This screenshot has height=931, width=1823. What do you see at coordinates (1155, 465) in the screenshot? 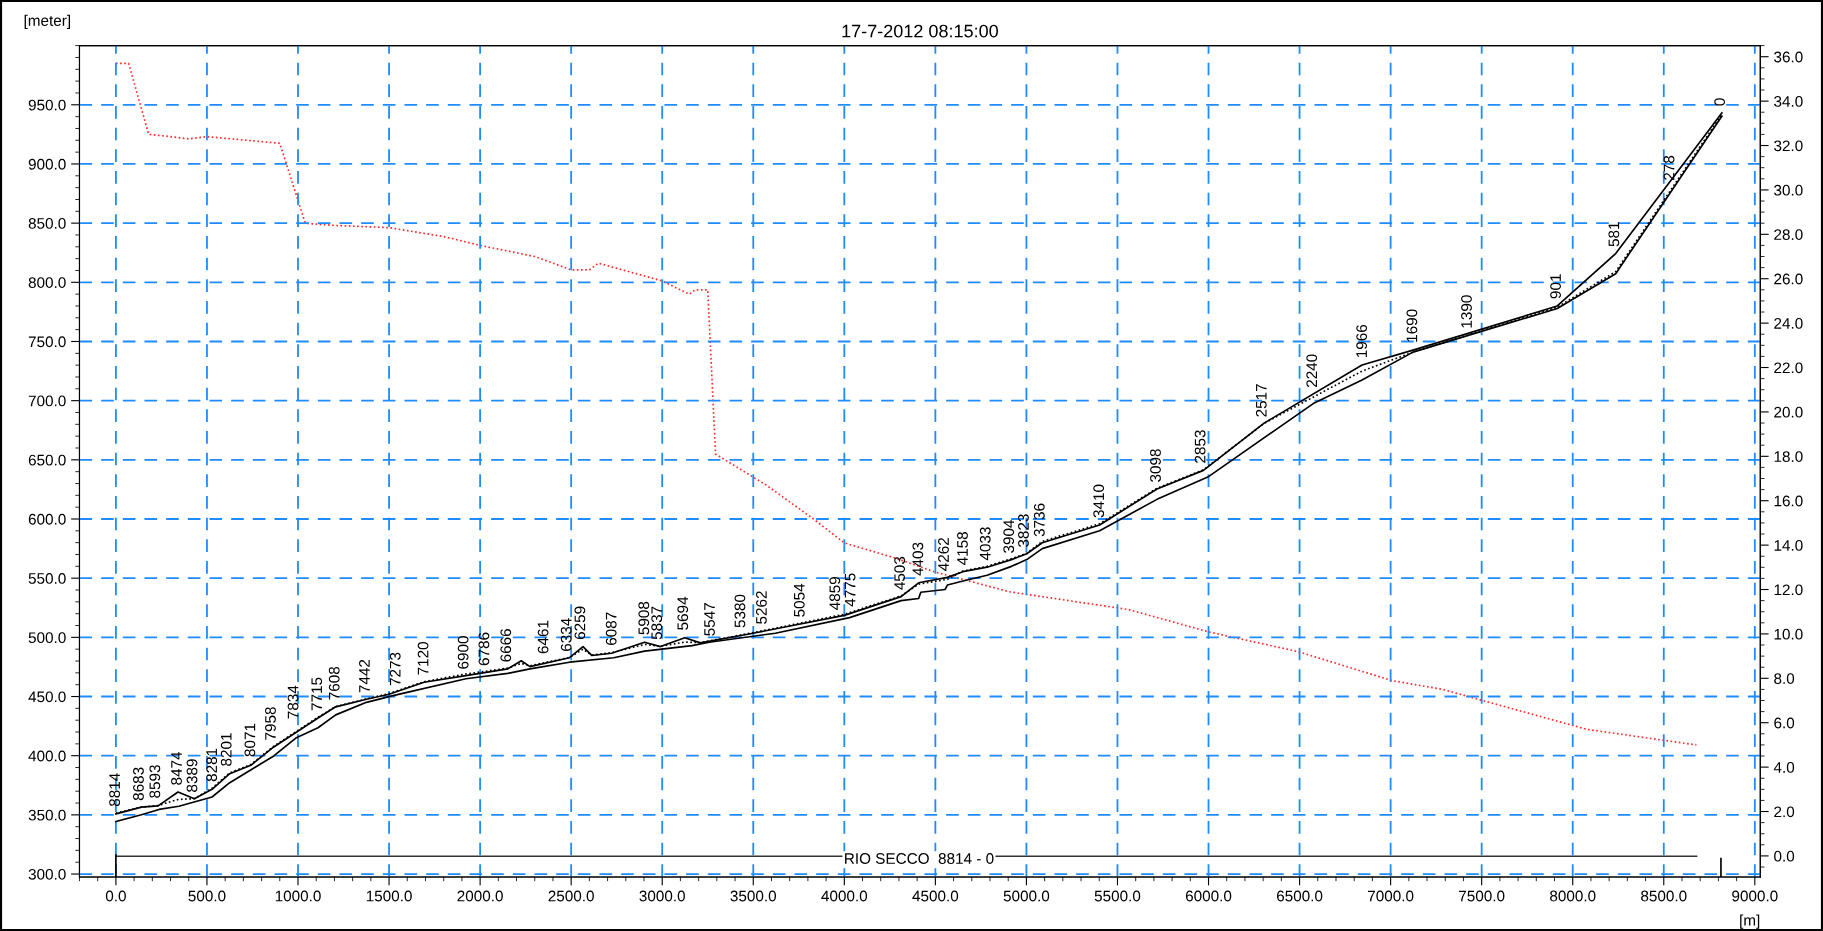
I see `annotation: 3098` at bounding box center [1155, 465].